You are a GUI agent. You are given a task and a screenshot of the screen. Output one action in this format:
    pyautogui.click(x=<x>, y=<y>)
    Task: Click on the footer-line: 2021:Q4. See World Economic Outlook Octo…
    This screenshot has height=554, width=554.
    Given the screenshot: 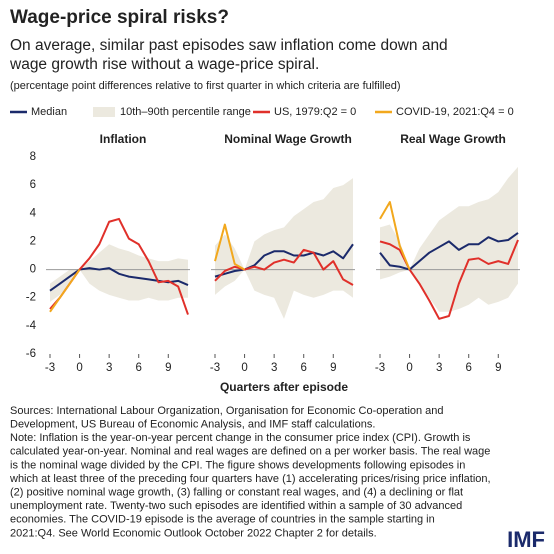 What is the action you would take?
    pyautogui.click(x=193, y=533)
    